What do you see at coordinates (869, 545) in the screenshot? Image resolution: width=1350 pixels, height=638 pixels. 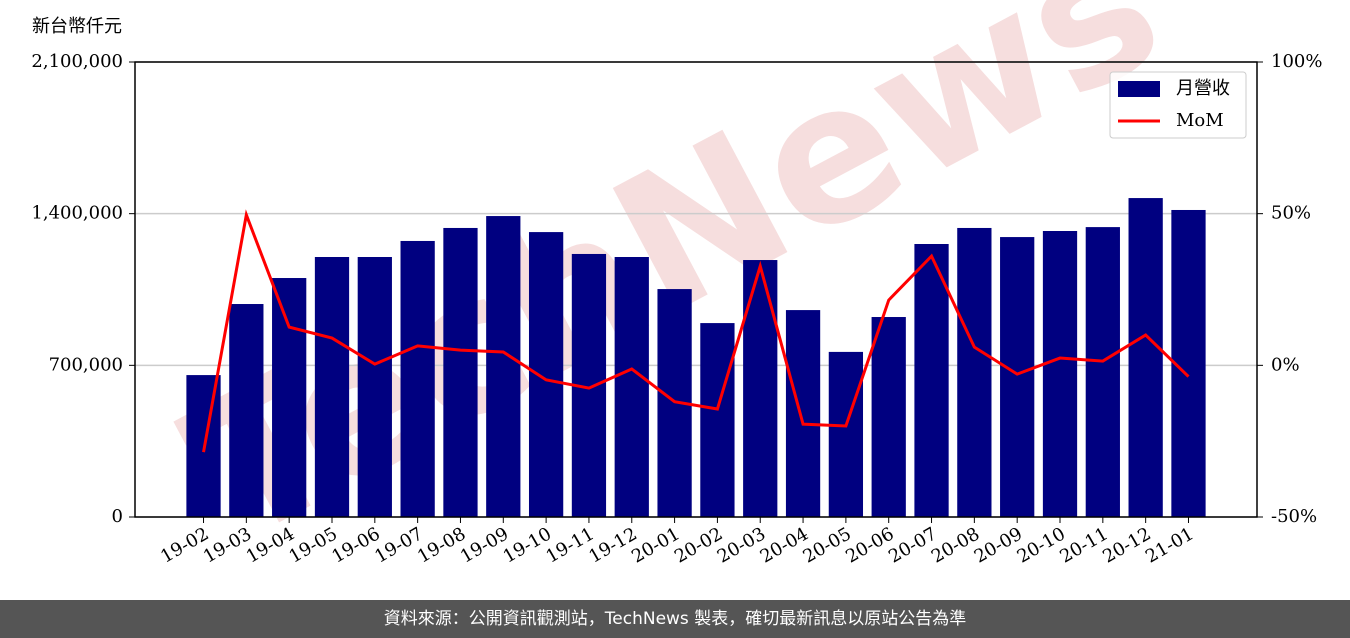 I see `x-tick-label: 20-06` at bounding box center [869, 545].